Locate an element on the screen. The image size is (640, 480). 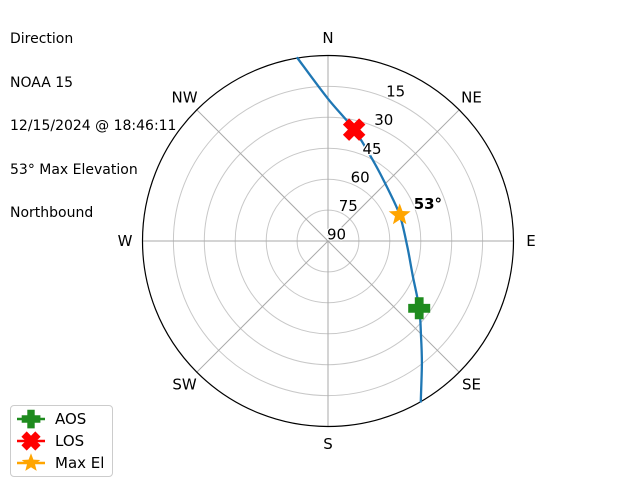
max-el-marker is located at coordinates (399, 214).